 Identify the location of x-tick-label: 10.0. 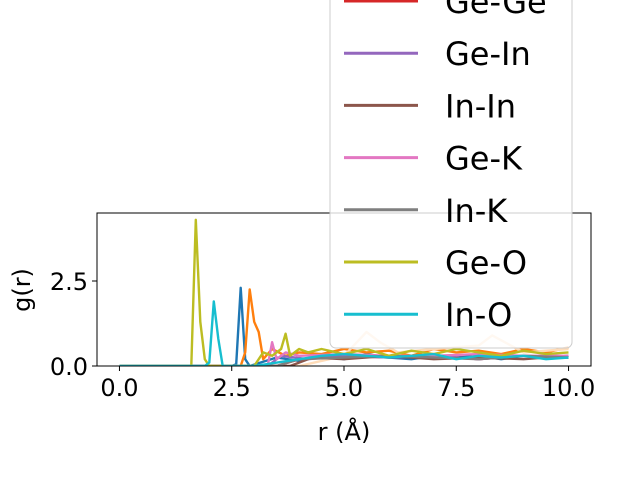
(568, 388).